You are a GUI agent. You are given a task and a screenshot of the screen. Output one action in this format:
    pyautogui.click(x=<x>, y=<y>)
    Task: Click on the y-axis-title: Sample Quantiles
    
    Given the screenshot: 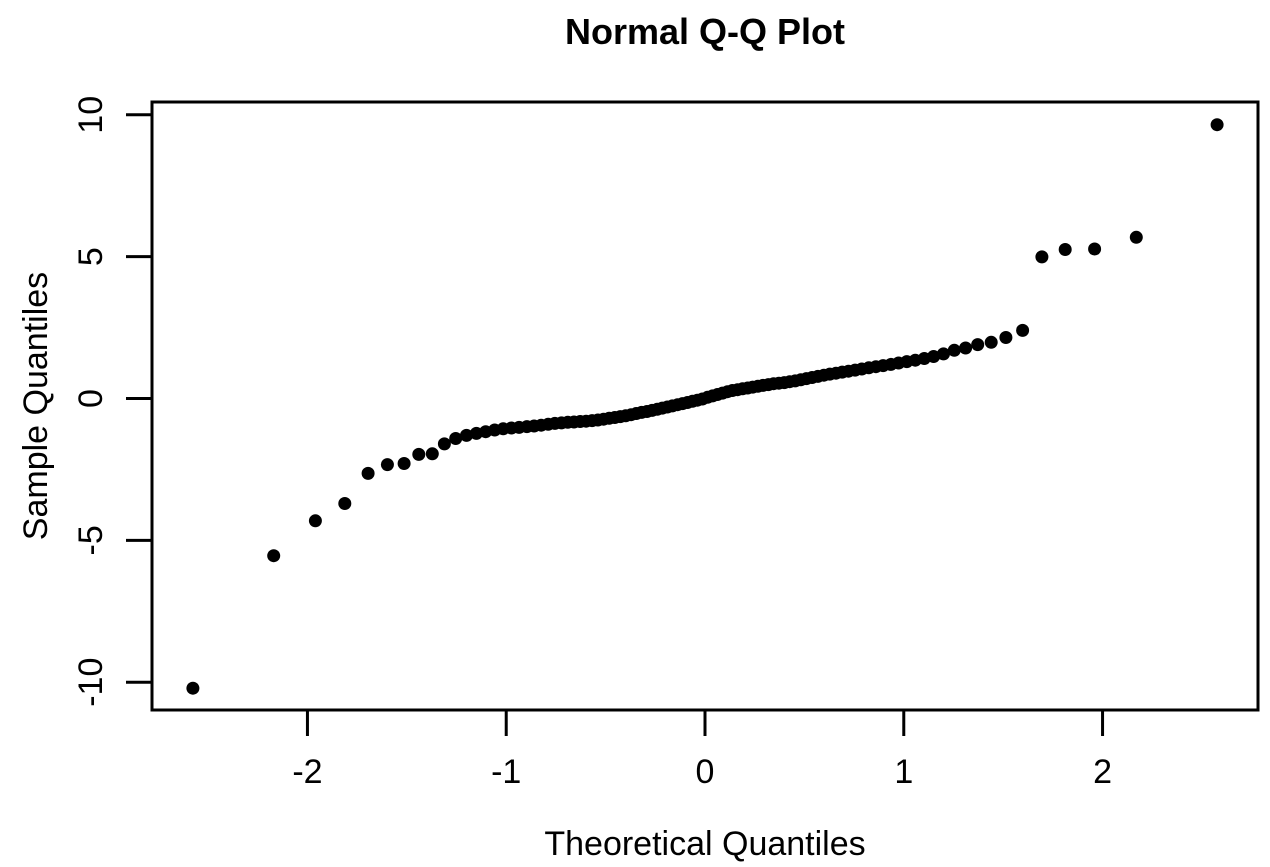 What is the action you would take?
    pyautogui.click(x=36, y=406)
    